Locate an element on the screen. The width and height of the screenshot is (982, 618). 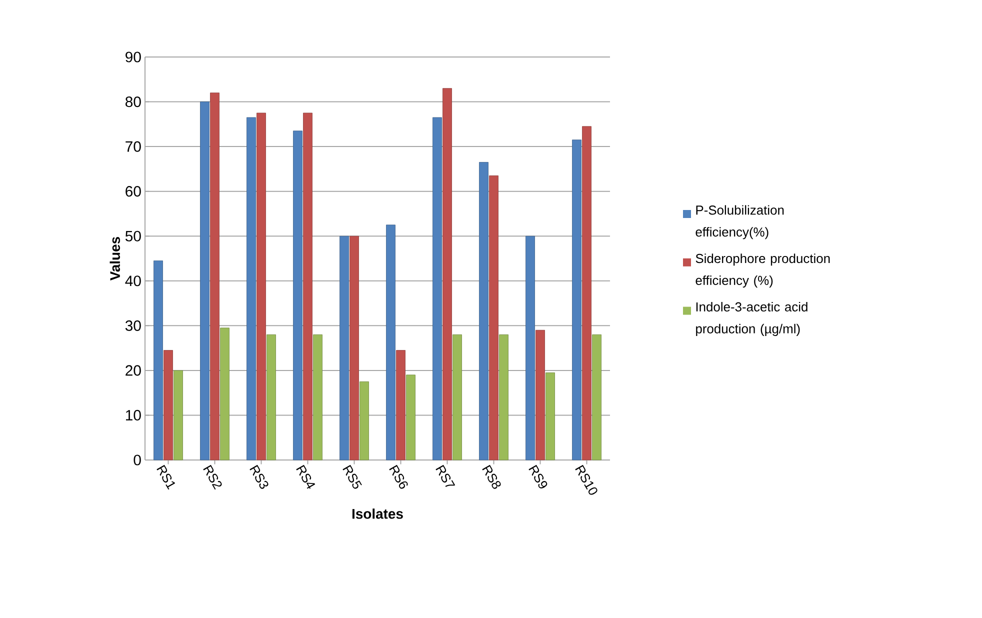
legend-label: Indole-3-acetic acid production (µg/ml) is located at coordinates (752, 319).